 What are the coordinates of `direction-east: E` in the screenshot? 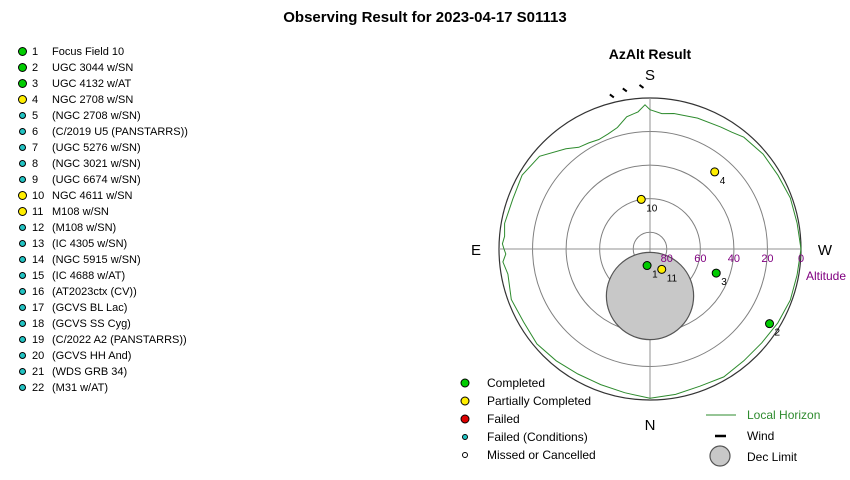 It's located at (476, 250).